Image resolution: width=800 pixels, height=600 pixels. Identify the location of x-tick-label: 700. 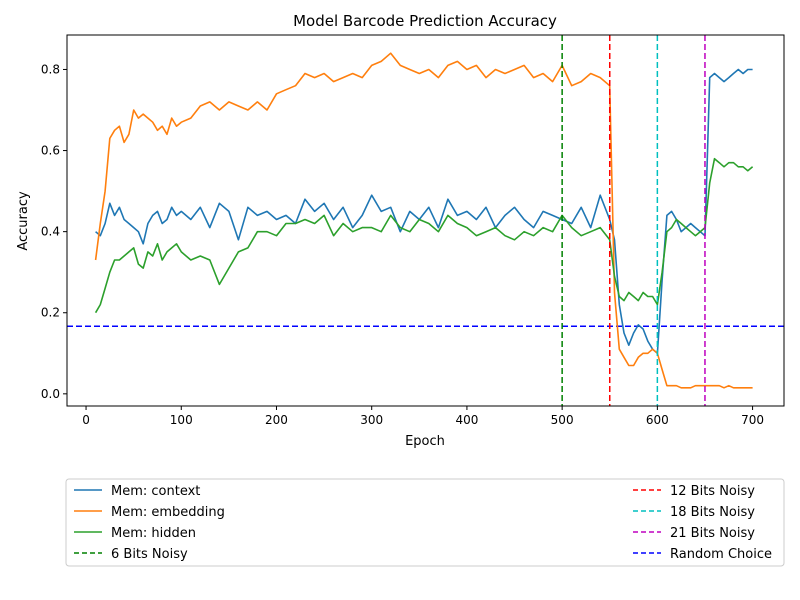
(752, 420).